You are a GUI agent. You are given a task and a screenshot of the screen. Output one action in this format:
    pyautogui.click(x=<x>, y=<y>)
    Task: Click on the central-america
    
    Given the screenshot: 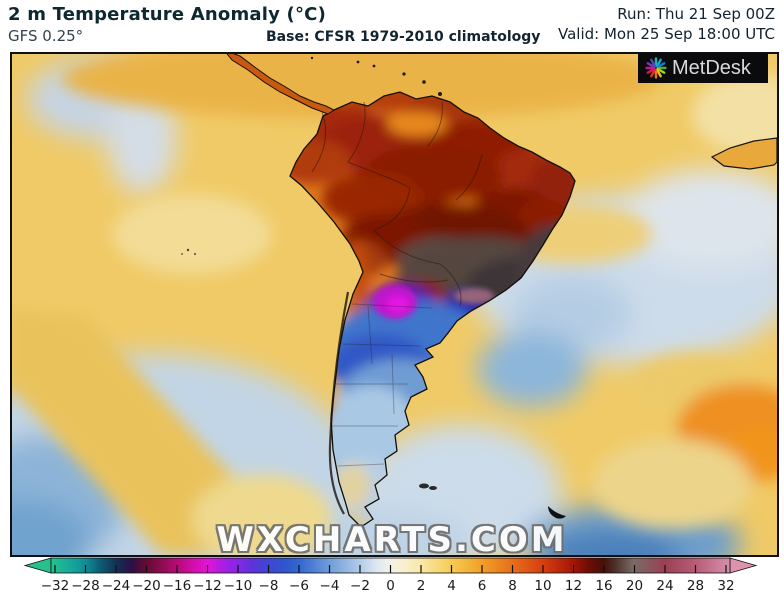 What is the action you would take?
    pyautogui.click(x=280, y=84)
    